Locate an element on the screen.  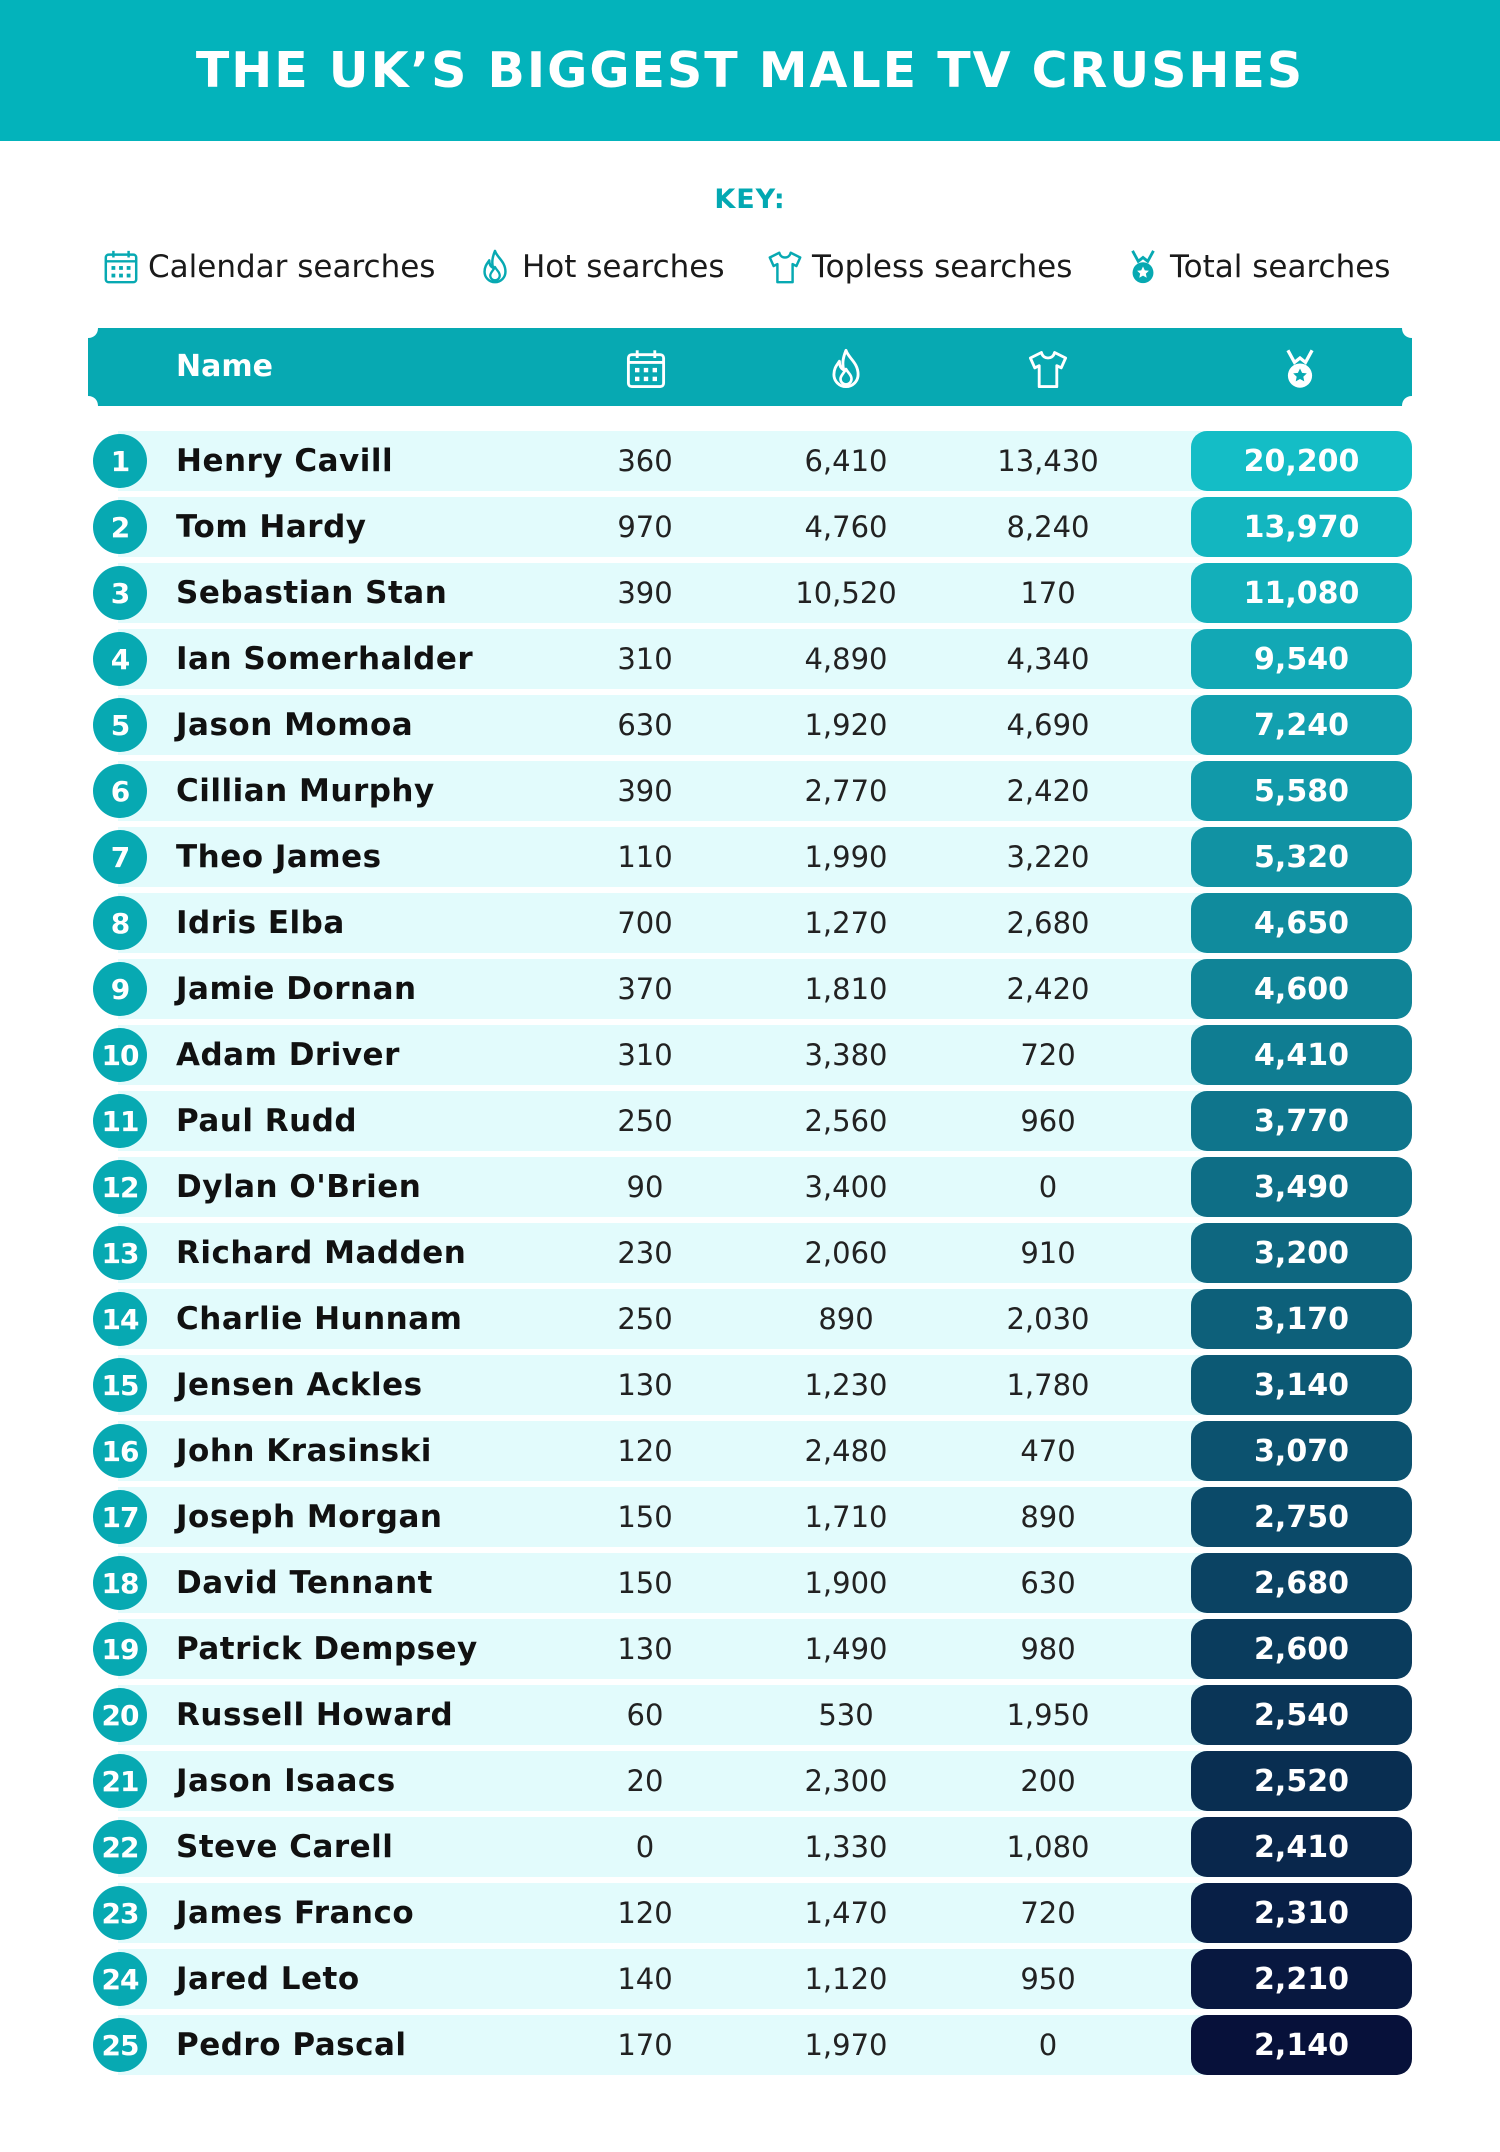
total-cell: 5,320 is located at coordinates (1301, 857).